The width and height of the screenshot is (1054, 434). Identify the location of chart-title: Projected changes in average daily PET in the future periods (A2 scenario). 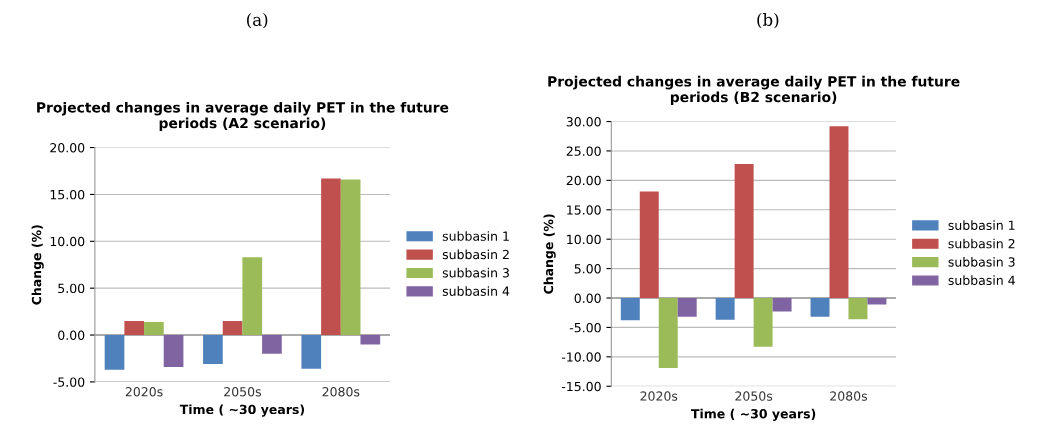
(243, 116).